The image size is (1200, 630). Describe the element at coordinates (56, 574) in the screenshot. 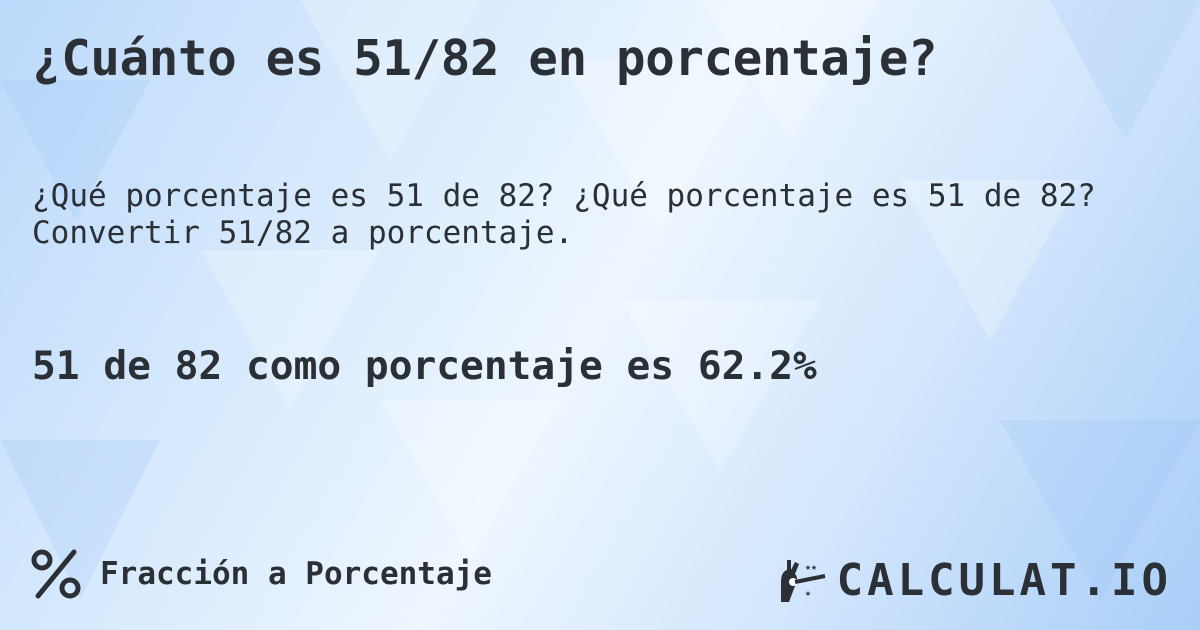

I see `percent-icon` at that location.